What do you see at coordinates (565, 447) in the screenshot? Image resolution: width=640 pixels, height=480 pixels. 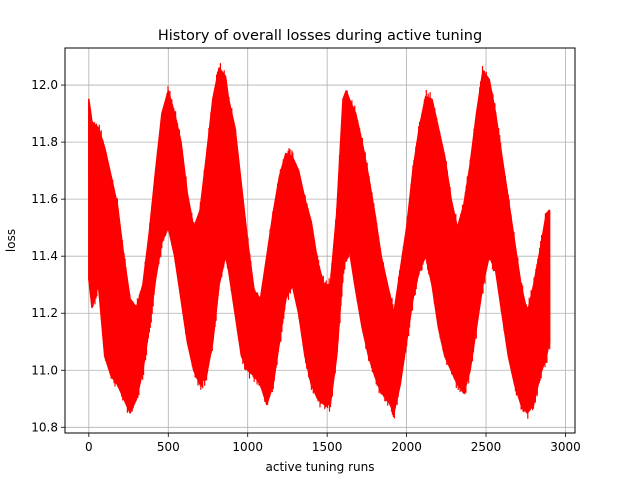 I see `x-tick-label: 3000` at bounding box center [565, 447].